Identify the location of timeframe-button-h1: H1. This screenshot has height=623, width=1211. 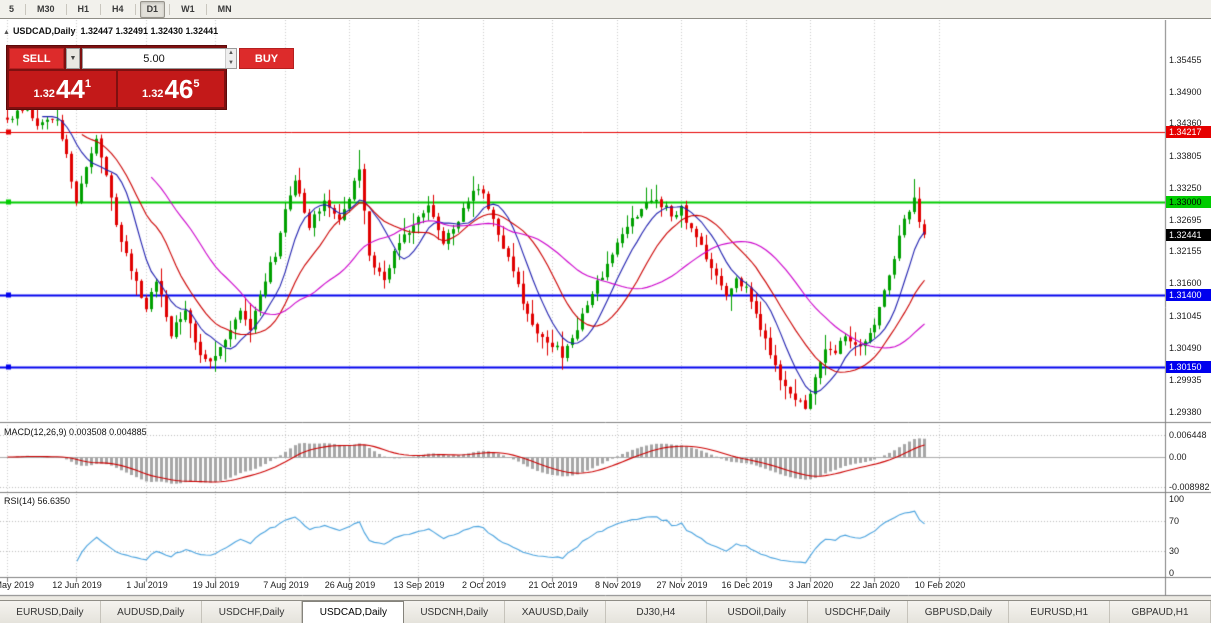
(83, 8).